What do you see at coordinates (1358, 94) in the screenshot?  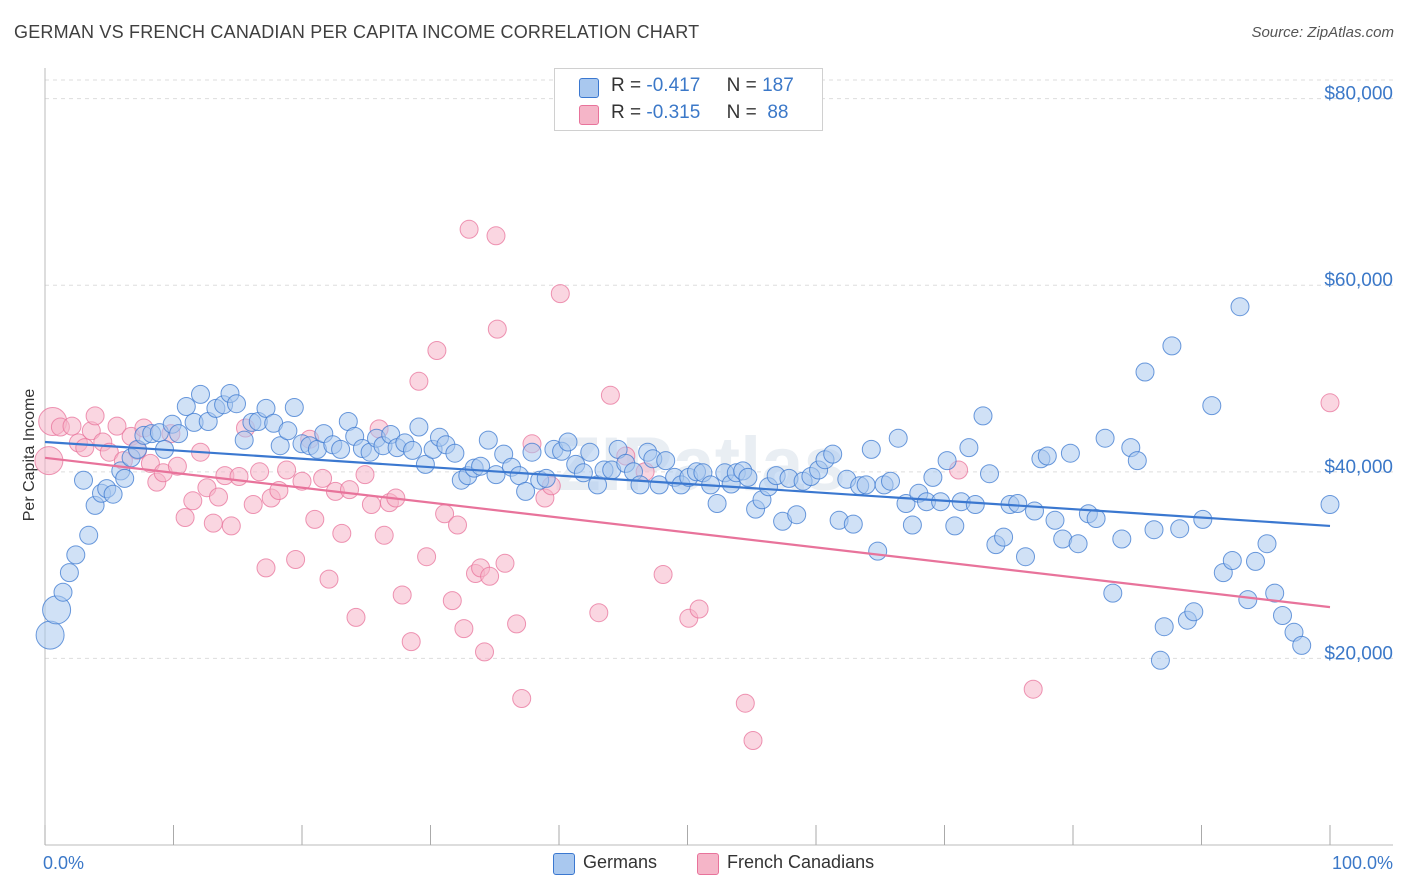 I see `y-tick-label-3: $80,000` at bounding box center [1358, 94].